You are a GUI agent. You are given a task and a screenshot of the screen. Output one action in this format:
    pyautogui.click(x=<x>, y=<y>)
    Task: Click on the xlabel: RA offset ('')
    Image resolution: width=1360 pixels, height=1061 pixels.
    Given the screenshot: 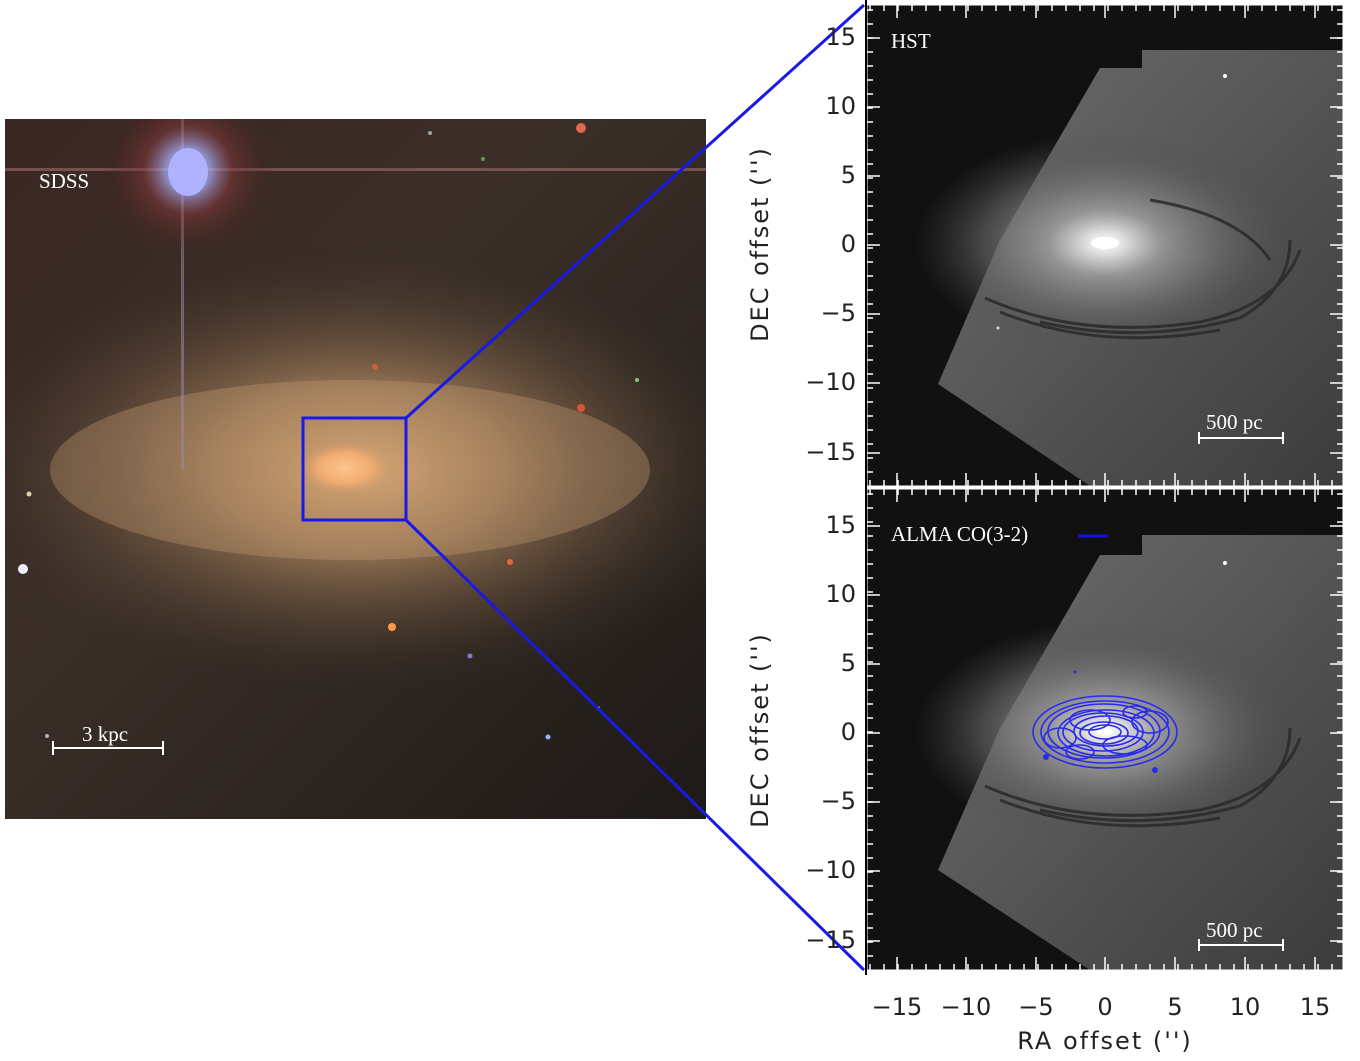 What is the action you would take?
    pyautogui.click(x=1105, y=1041)
    